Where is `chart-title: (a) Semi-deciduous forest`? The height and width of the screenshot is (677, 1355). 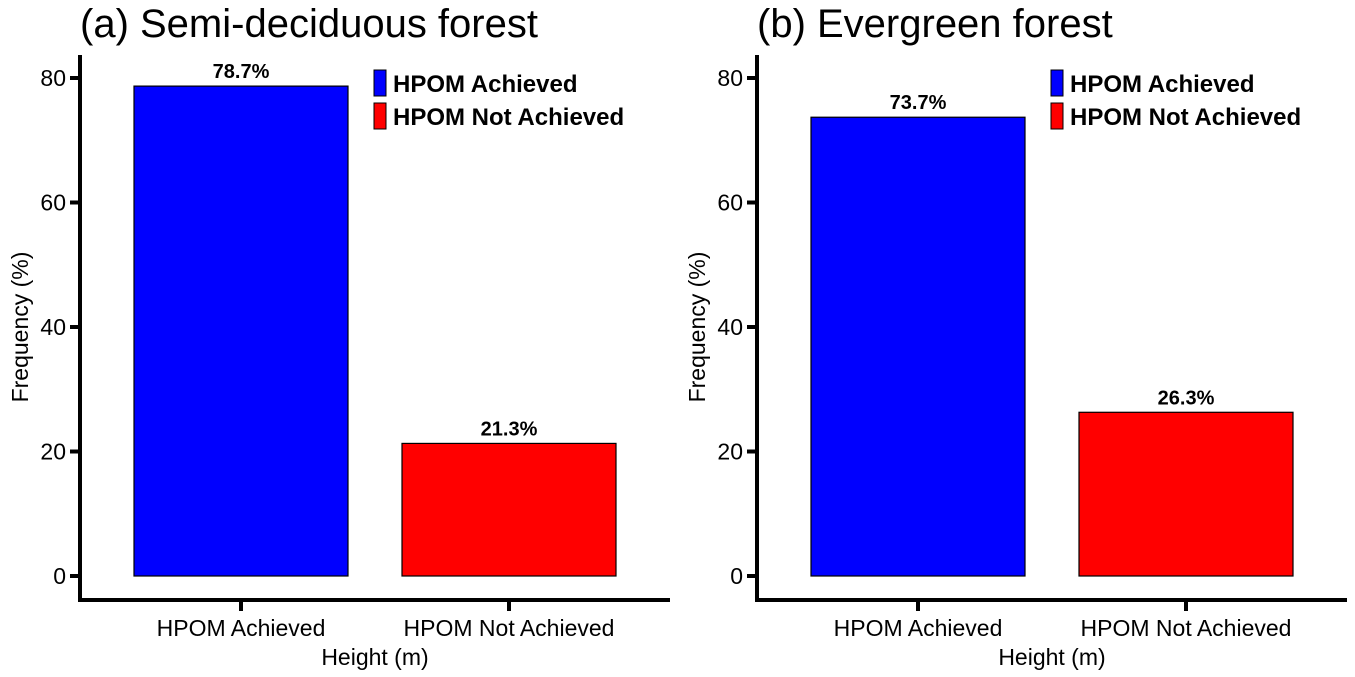 chart-title: (a) Semi-deciduous forest is located at coordinates (309, 24).